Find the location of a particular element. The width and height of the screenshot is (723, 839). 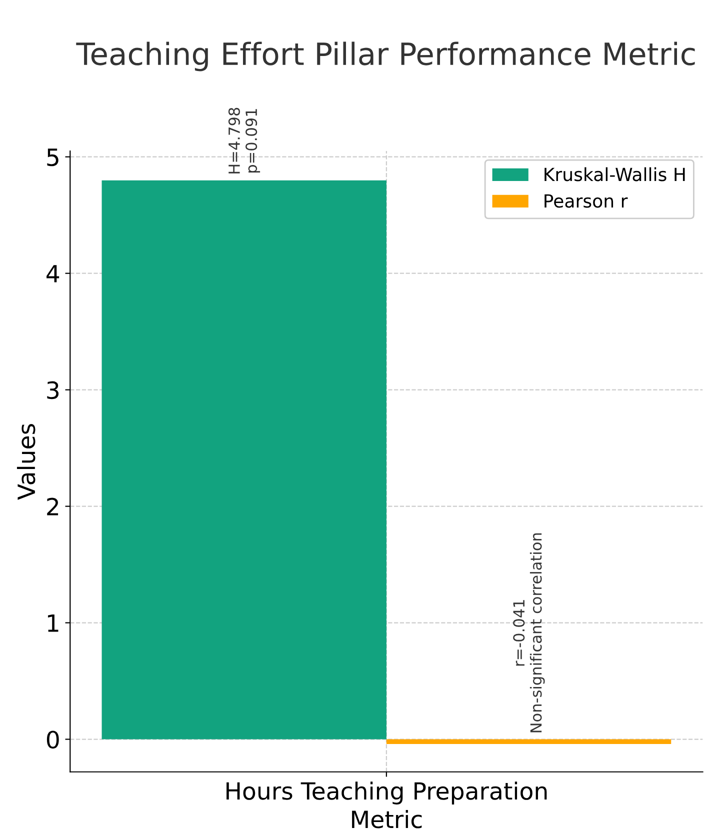

annotation: r=-0.041 Non-significant correlation is located at coordinates (529, 632).